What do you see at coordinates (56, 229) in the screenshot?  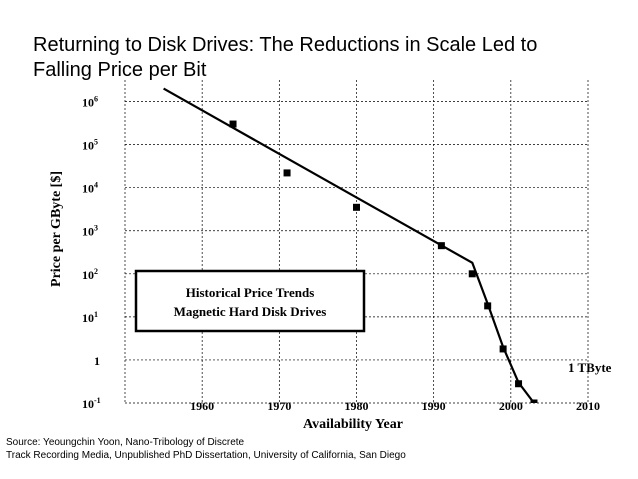 I see `y-axis-label: Price per GByte [$]` at bounding box center [56, 229].